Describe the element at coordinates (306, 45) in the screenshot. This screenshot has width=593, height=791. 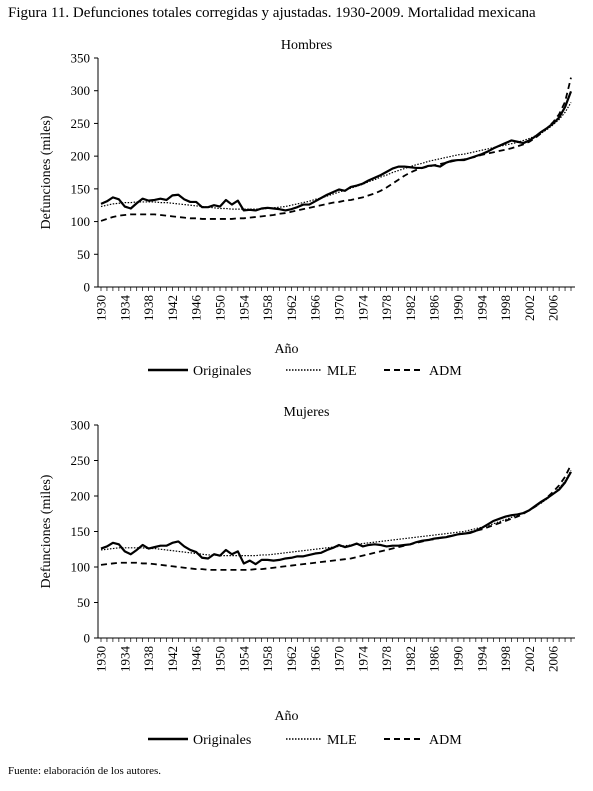
I see `chart-title: Hombres` at that location.